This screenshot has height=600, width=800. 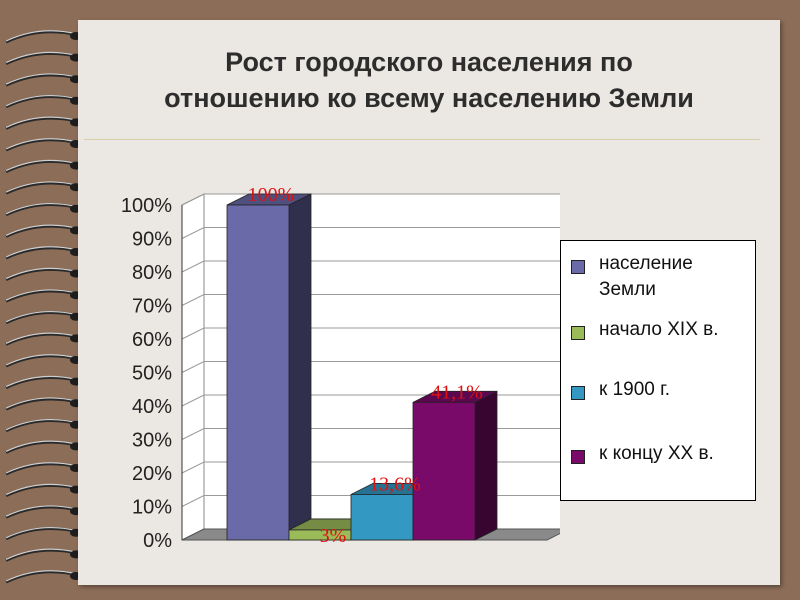 What do you see at coordinates (646, 276) in the screenshot?
I see `legend-label: население Земли` at bounding box center [646, 276].